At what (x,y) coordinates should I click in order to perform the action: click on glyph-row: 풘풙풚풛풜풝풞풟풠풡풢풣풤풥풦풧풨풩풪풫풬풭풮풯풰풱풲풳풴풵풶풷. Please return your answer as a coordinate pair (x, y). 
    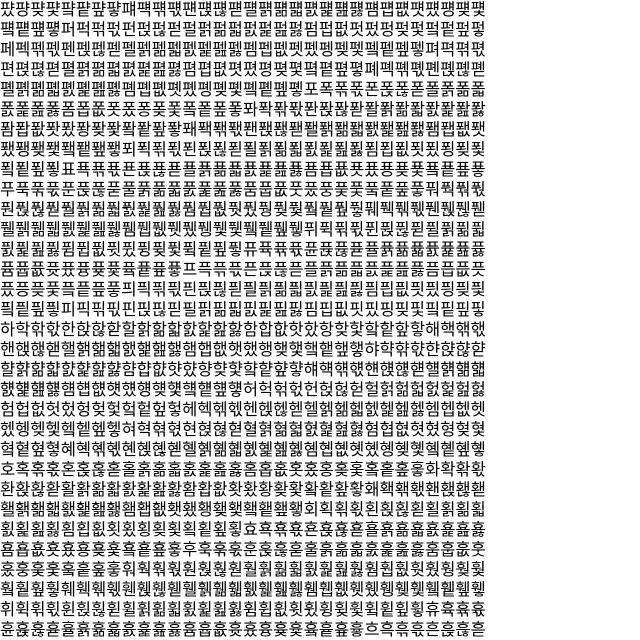
    Looking at the image, I should click on (243, 209).